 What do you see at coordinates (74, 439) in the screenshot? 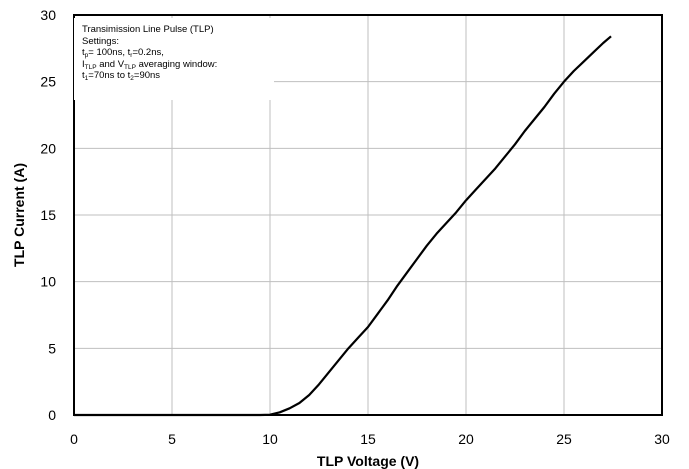
I see `x-tick-label: 0` at bounding box center [74, 439].